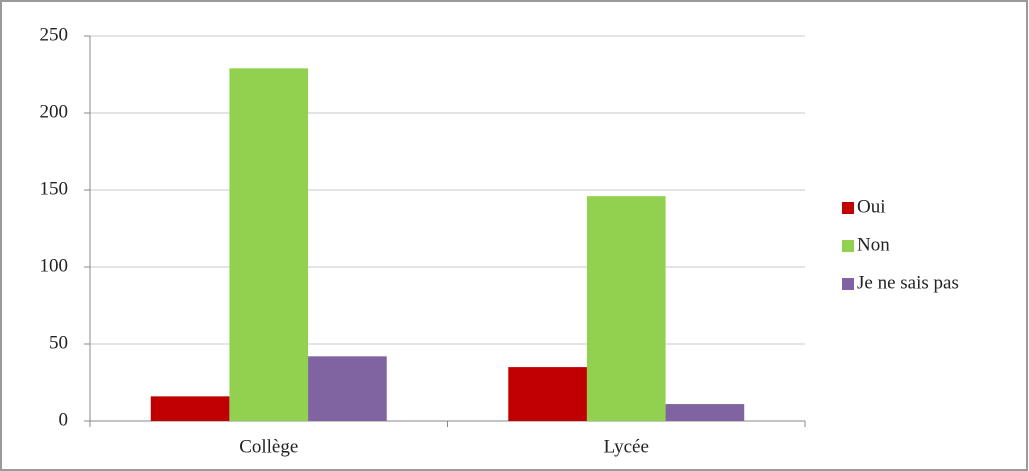 The width and height of the screenshot is (1029, 471). Describe the element at coordinates (908, 282) in the screenshot. I see `legend-label: Je ne sais pas` at that location.